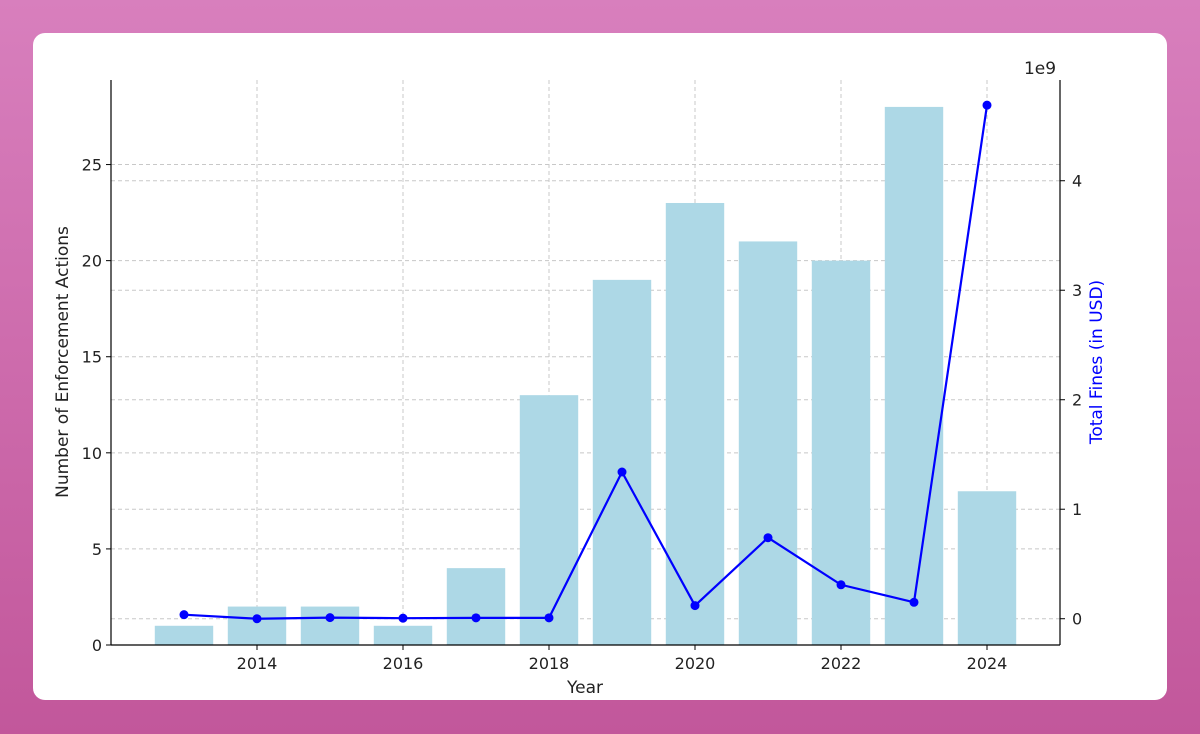 This screenshot has width=1200, height=734. What do you see at coordinates (184, 615) in the screenshot?
I see `fines-point-2013` at bounding box center [184, 615].